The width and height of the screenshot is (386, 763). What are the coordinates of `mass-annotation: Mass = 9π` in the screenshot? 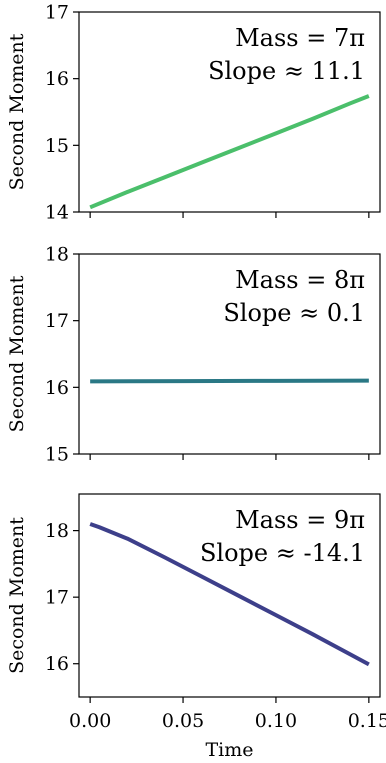 It's located at (300, 520).